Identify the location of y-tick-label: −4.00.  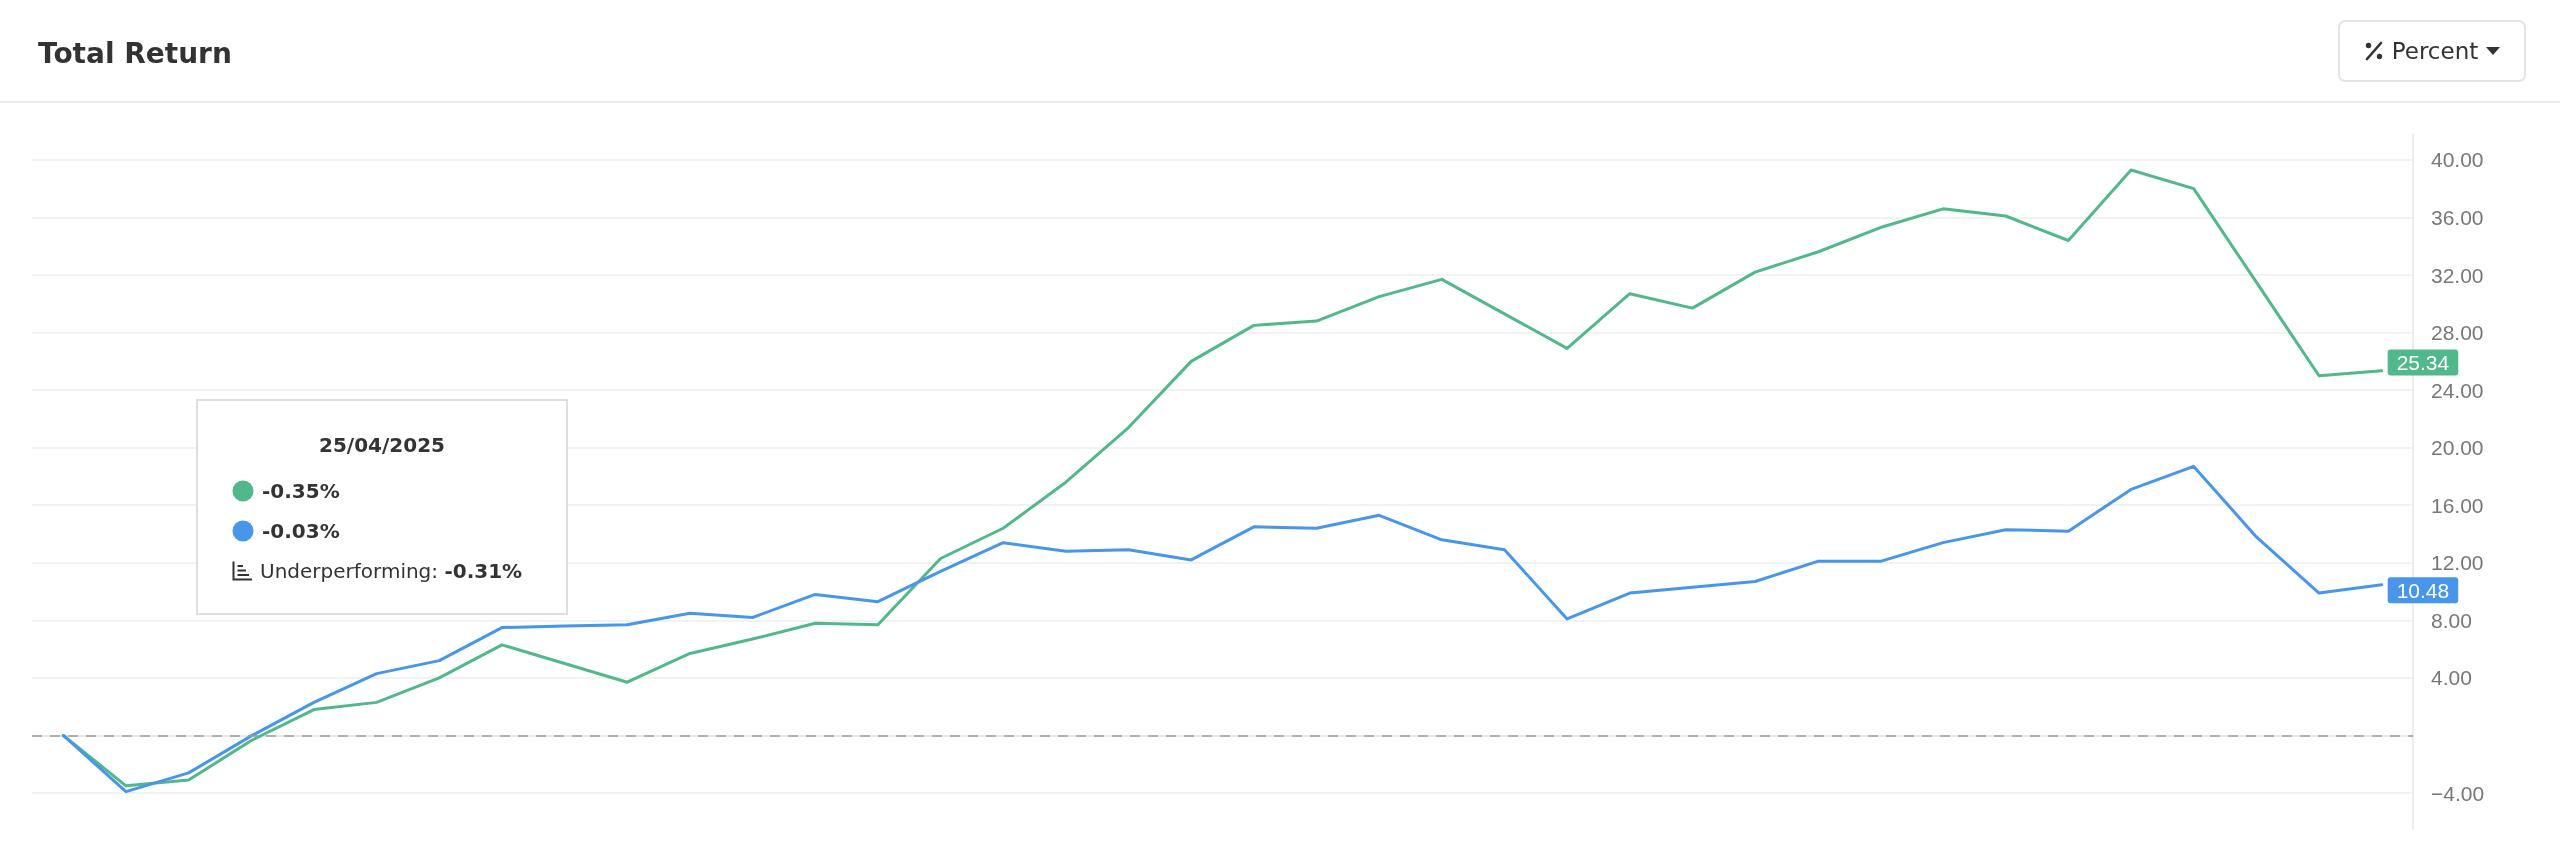
(2458, 793).